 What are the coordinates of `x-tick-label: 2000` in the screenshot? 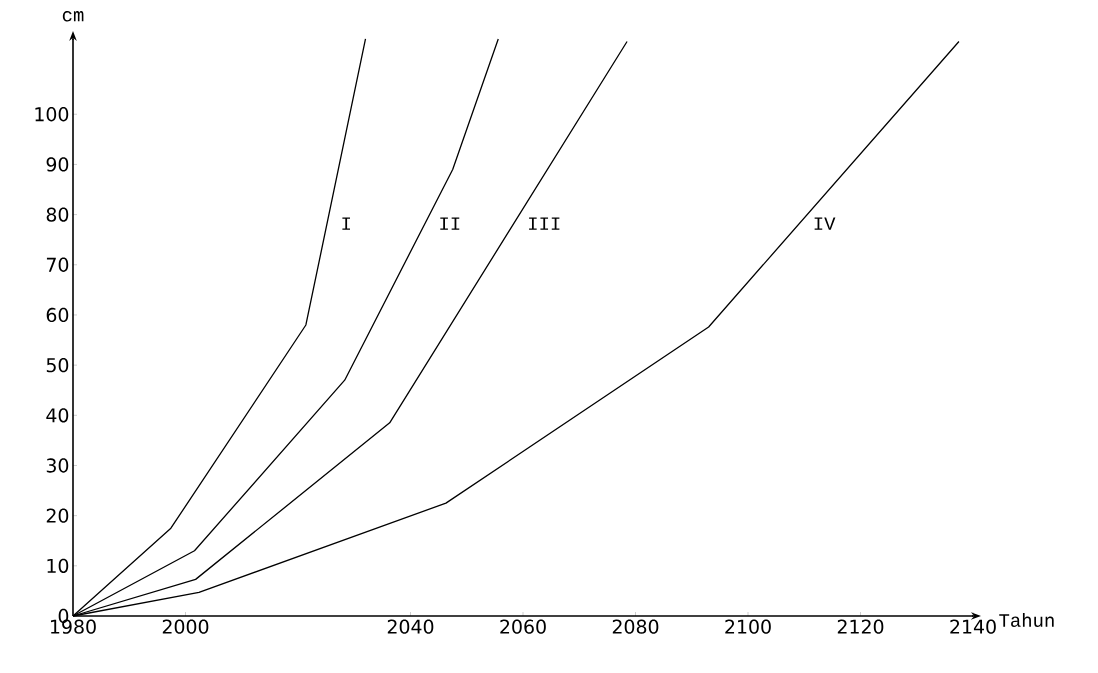 It's located at (185, 626).